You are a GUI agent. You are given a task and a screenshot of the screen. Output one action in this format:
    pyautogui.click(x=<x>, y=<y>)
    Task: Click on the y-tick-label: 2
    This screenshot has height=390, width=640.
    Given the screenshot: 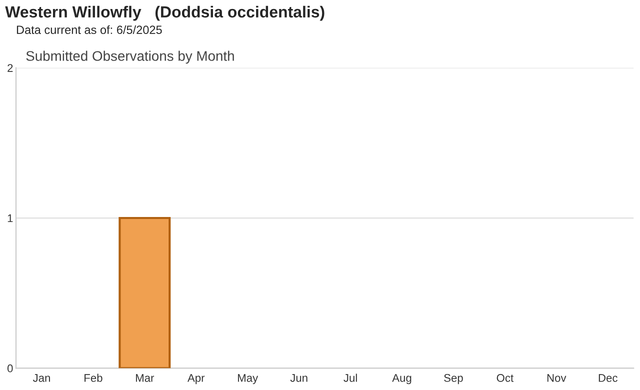 What is the action you would take?
    pyautogui.click(x=10, y=68)
    